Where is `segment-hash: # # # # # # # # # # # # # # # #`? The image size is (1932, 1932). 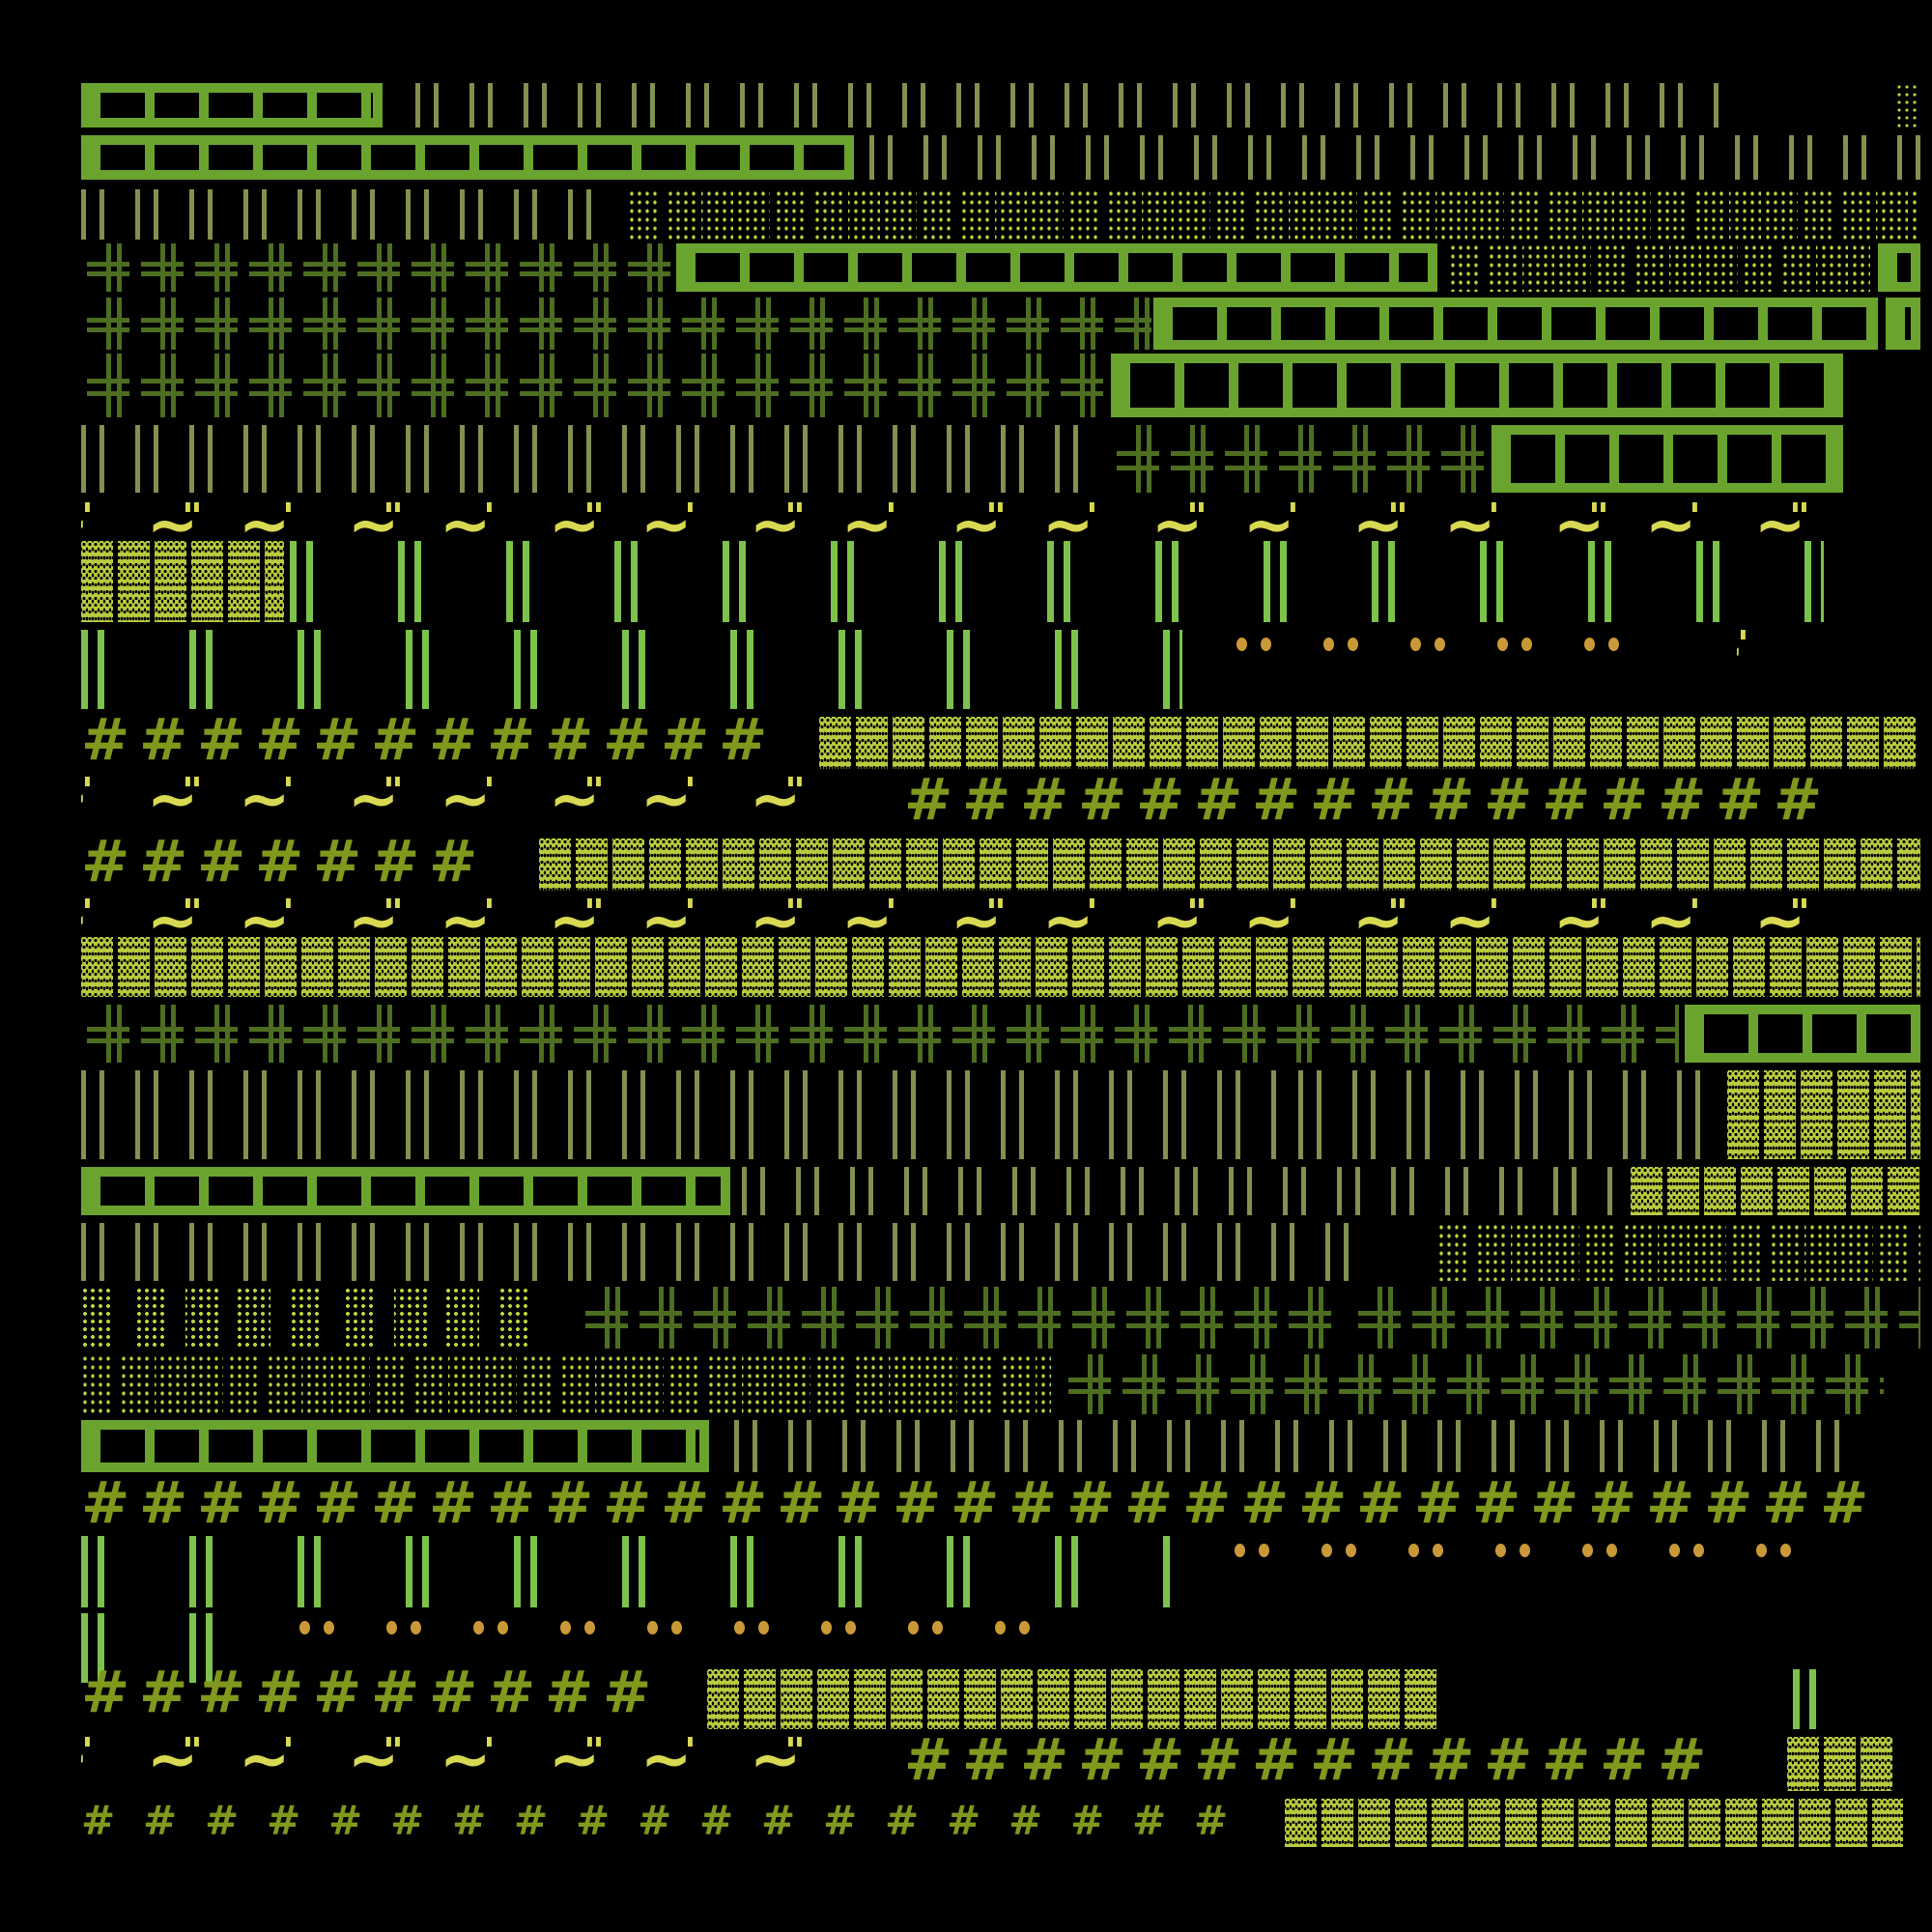 segment-hash: # # # # # # # # # # # # # # # # is located at coordinates (1368, 804).